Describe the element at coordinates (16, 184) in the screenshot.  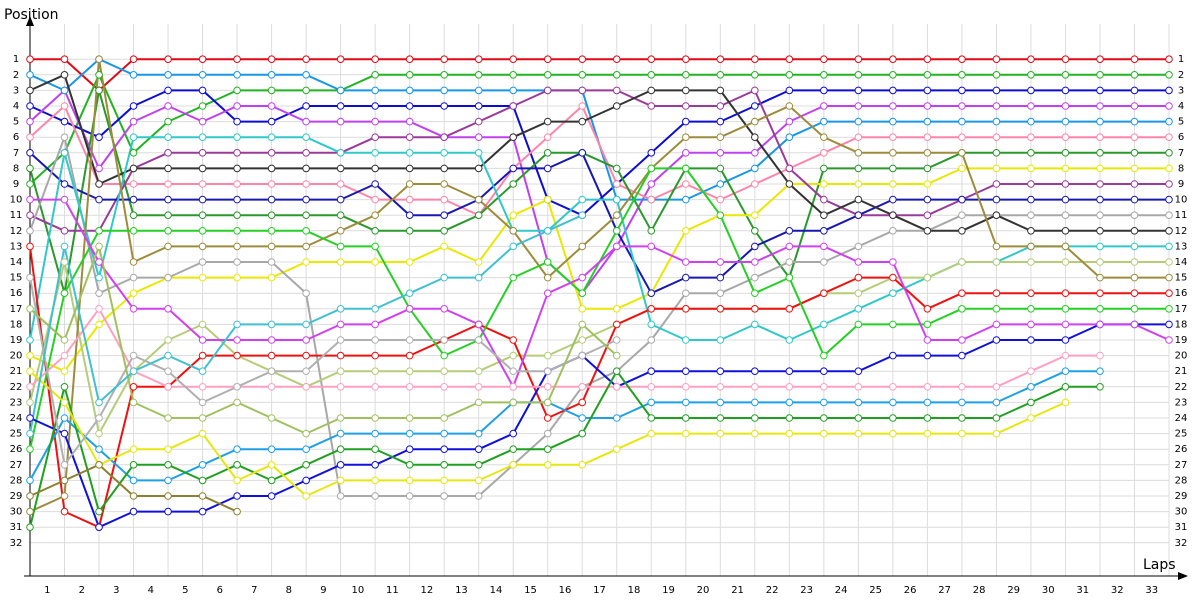
I see `y-tick-label: 9` at that location.